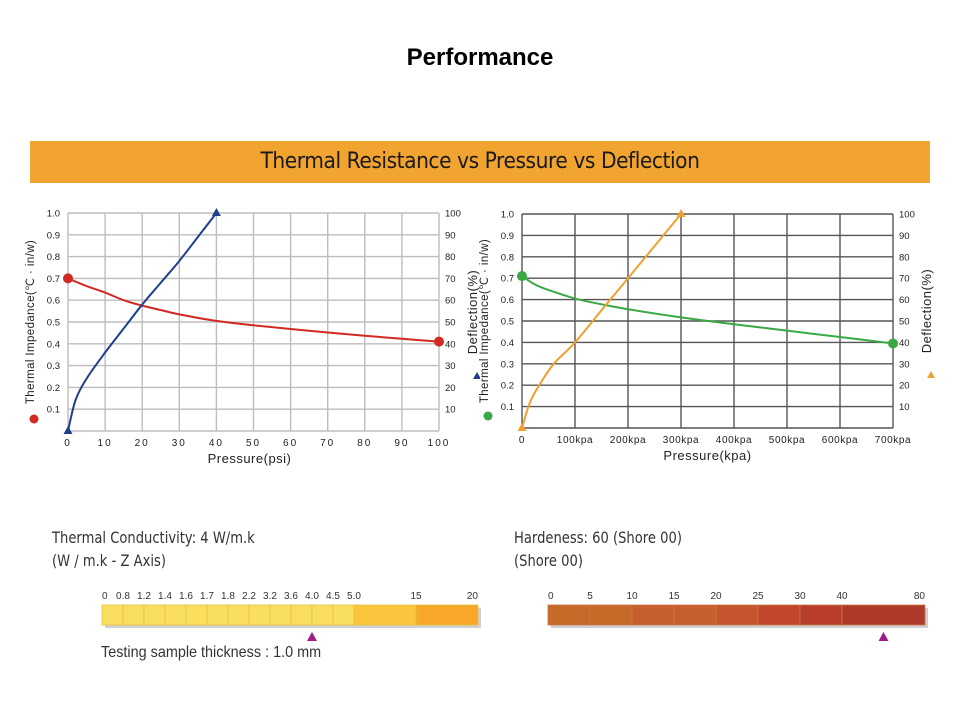  I want to click on conductivity-subtitle: (W / m.k - Z Axis), so click(109, 560).